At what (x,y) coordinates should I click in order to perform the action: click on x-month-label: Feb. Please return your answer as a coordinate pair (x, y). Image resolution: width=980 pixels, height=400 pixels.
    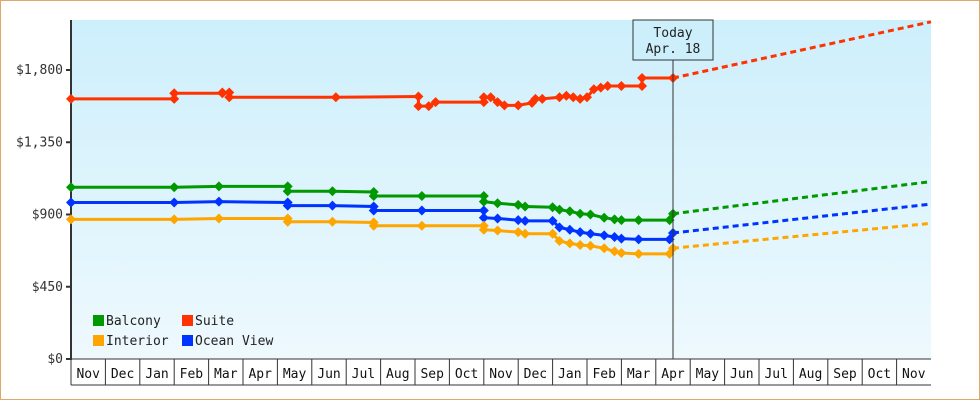
    Looking at the image, I should click on (604, 374).